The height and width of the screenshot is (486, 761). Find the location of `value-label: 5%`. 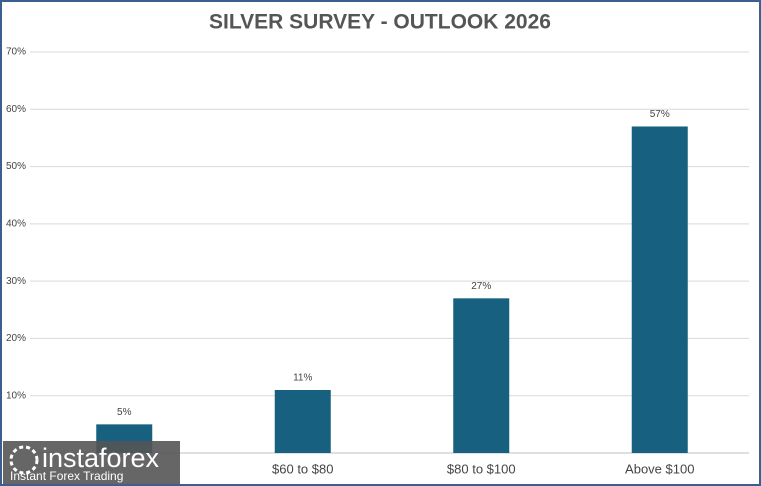

value-label: 5% is located at coordinates (124, 412).